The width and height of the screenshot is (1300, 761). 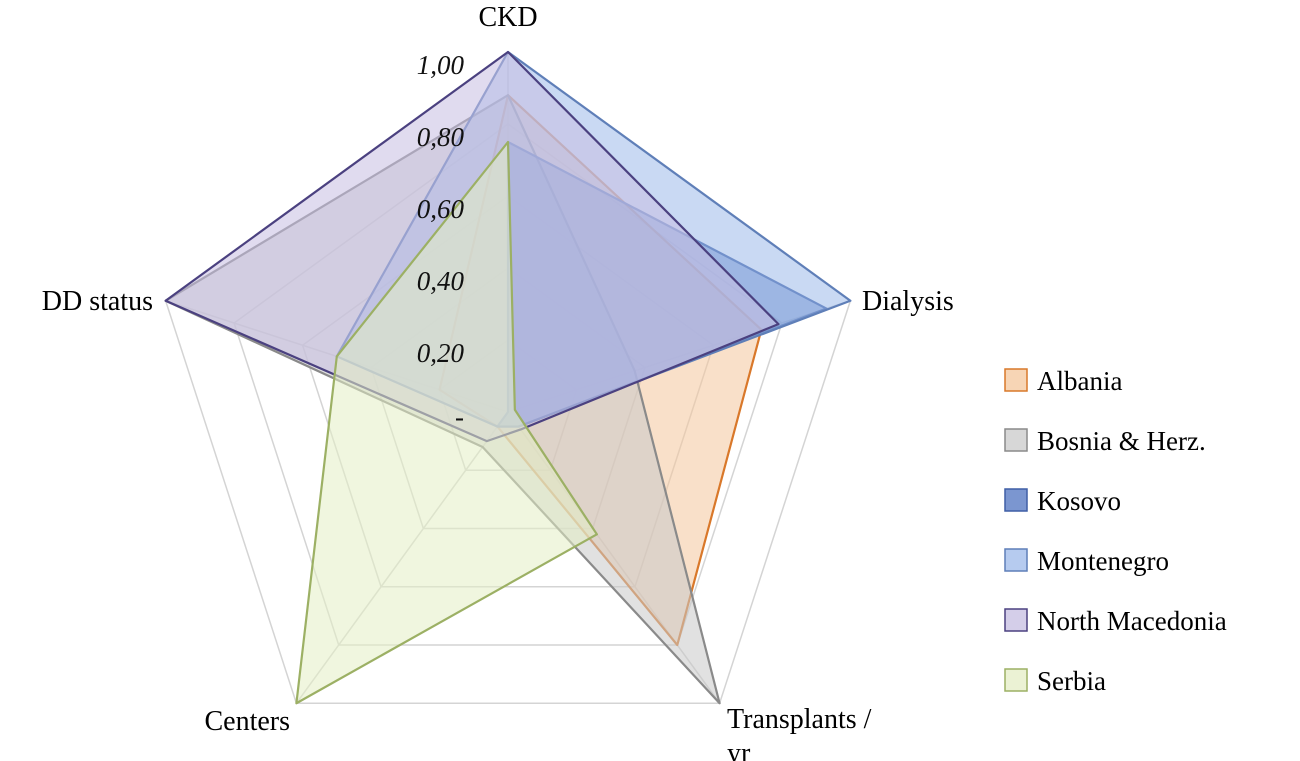 I want to click on legend-label: Albania, so click(x=1079, y=381).